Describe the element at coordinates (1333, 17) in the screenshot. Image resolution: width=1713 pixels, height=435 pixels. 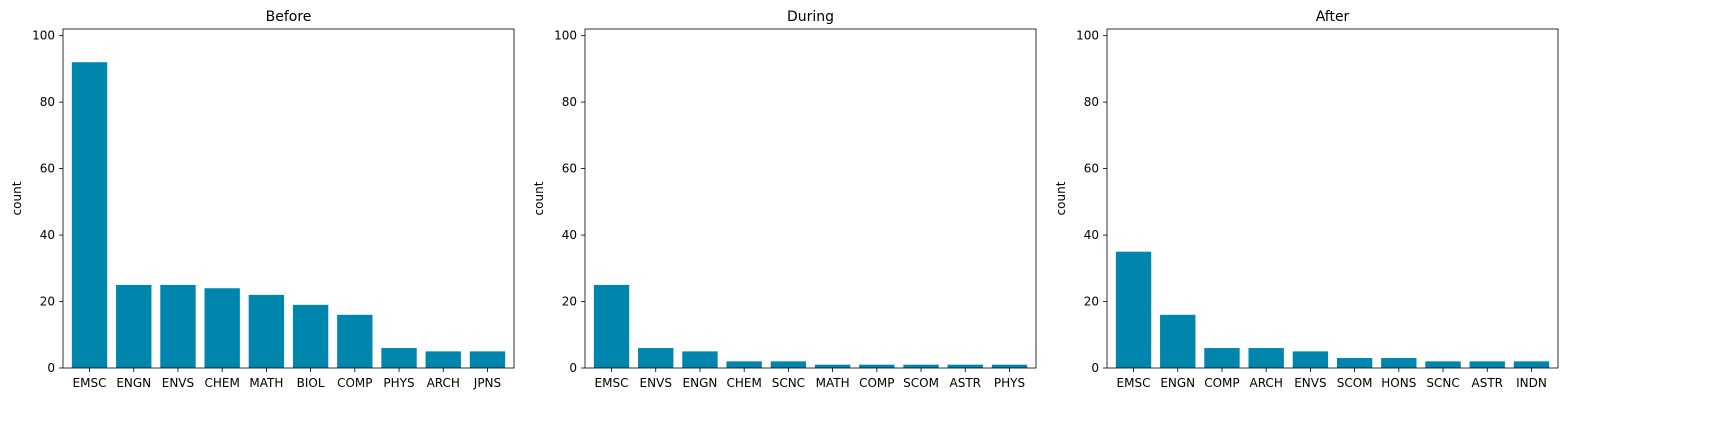
I see `panel-title: After` at that location.